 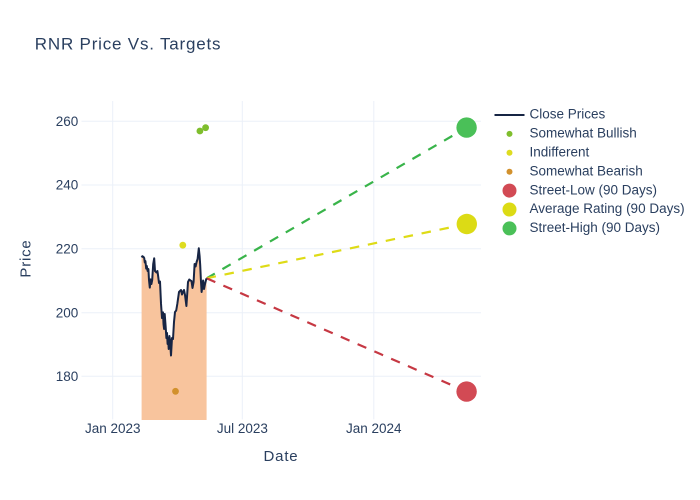 I want to click on svg-text: Date, so click(x=281, y=456).